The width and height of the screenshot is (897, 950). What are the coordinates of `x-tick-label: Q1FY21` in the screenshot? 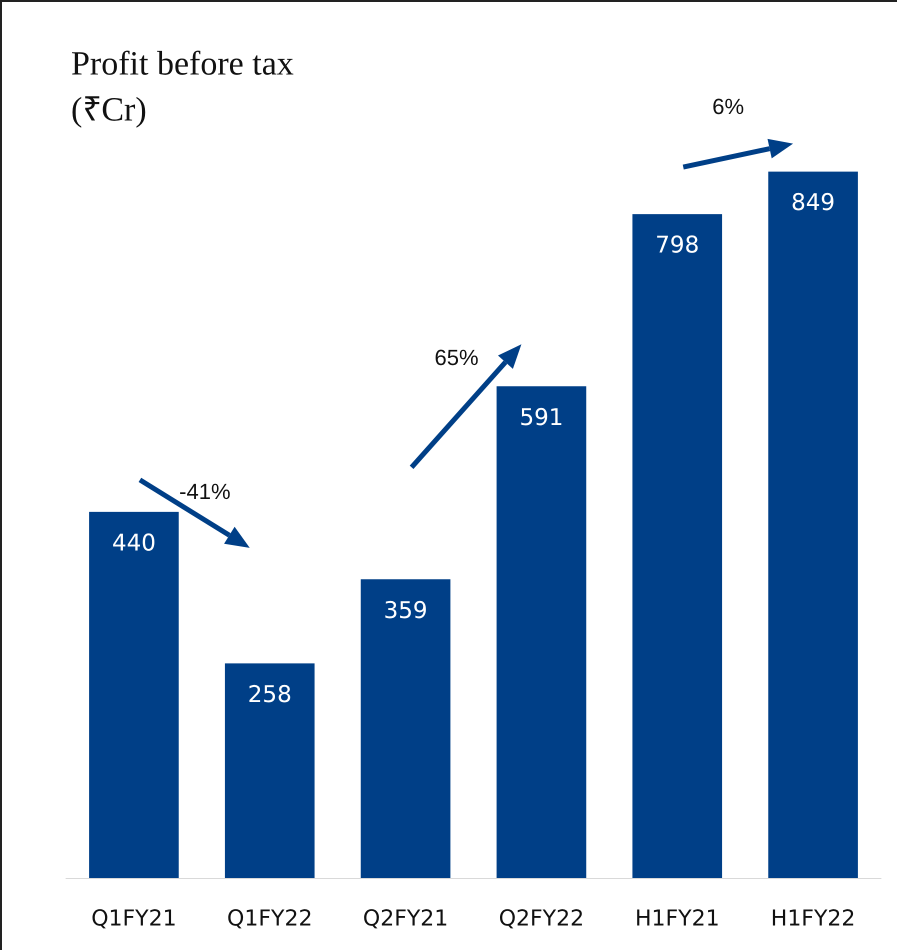 It's located at (134, 919).